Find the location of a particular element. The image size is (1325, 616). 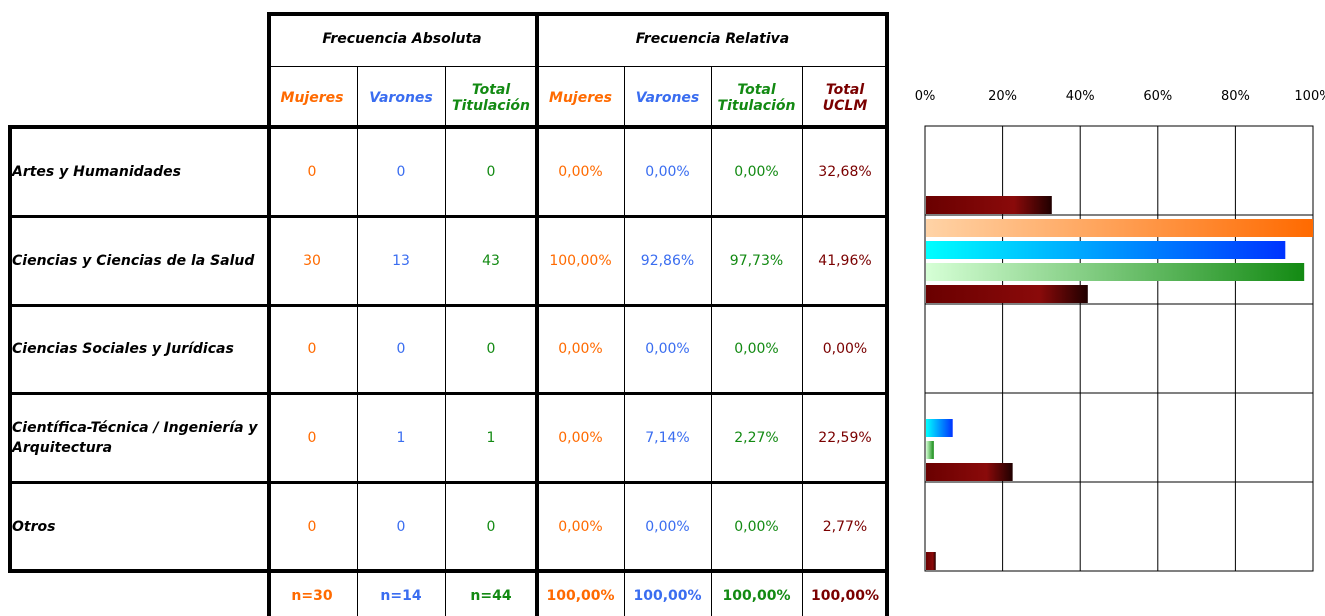

row-category: Otros is located at coordinates (34, 526).